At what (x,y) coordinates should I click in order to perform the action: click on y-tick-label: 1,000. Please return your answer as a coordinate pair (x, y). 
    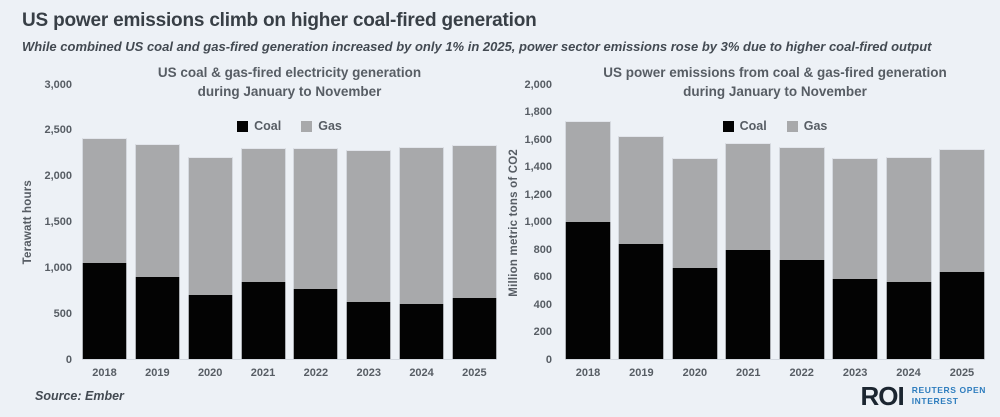
    Looking at the image, I should click on (538, 222).